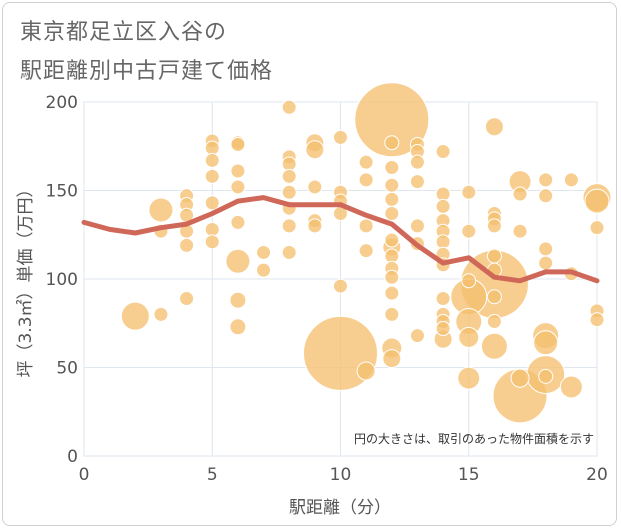  I want to click on trend-layer, so click(340, 239).